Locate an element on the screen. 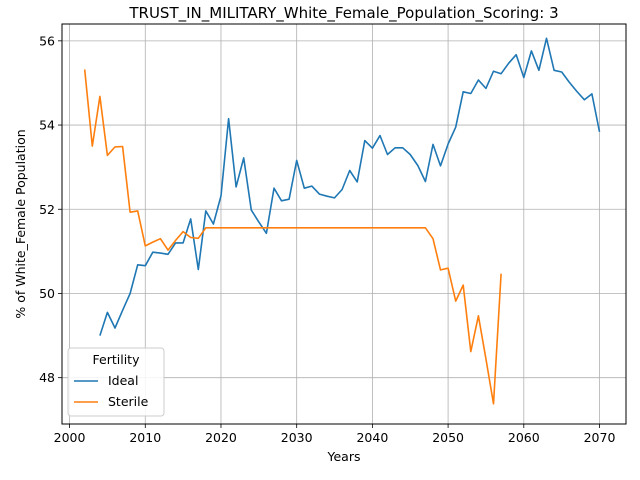  y-tick-label: 50 is located at coordinates (47, 293).